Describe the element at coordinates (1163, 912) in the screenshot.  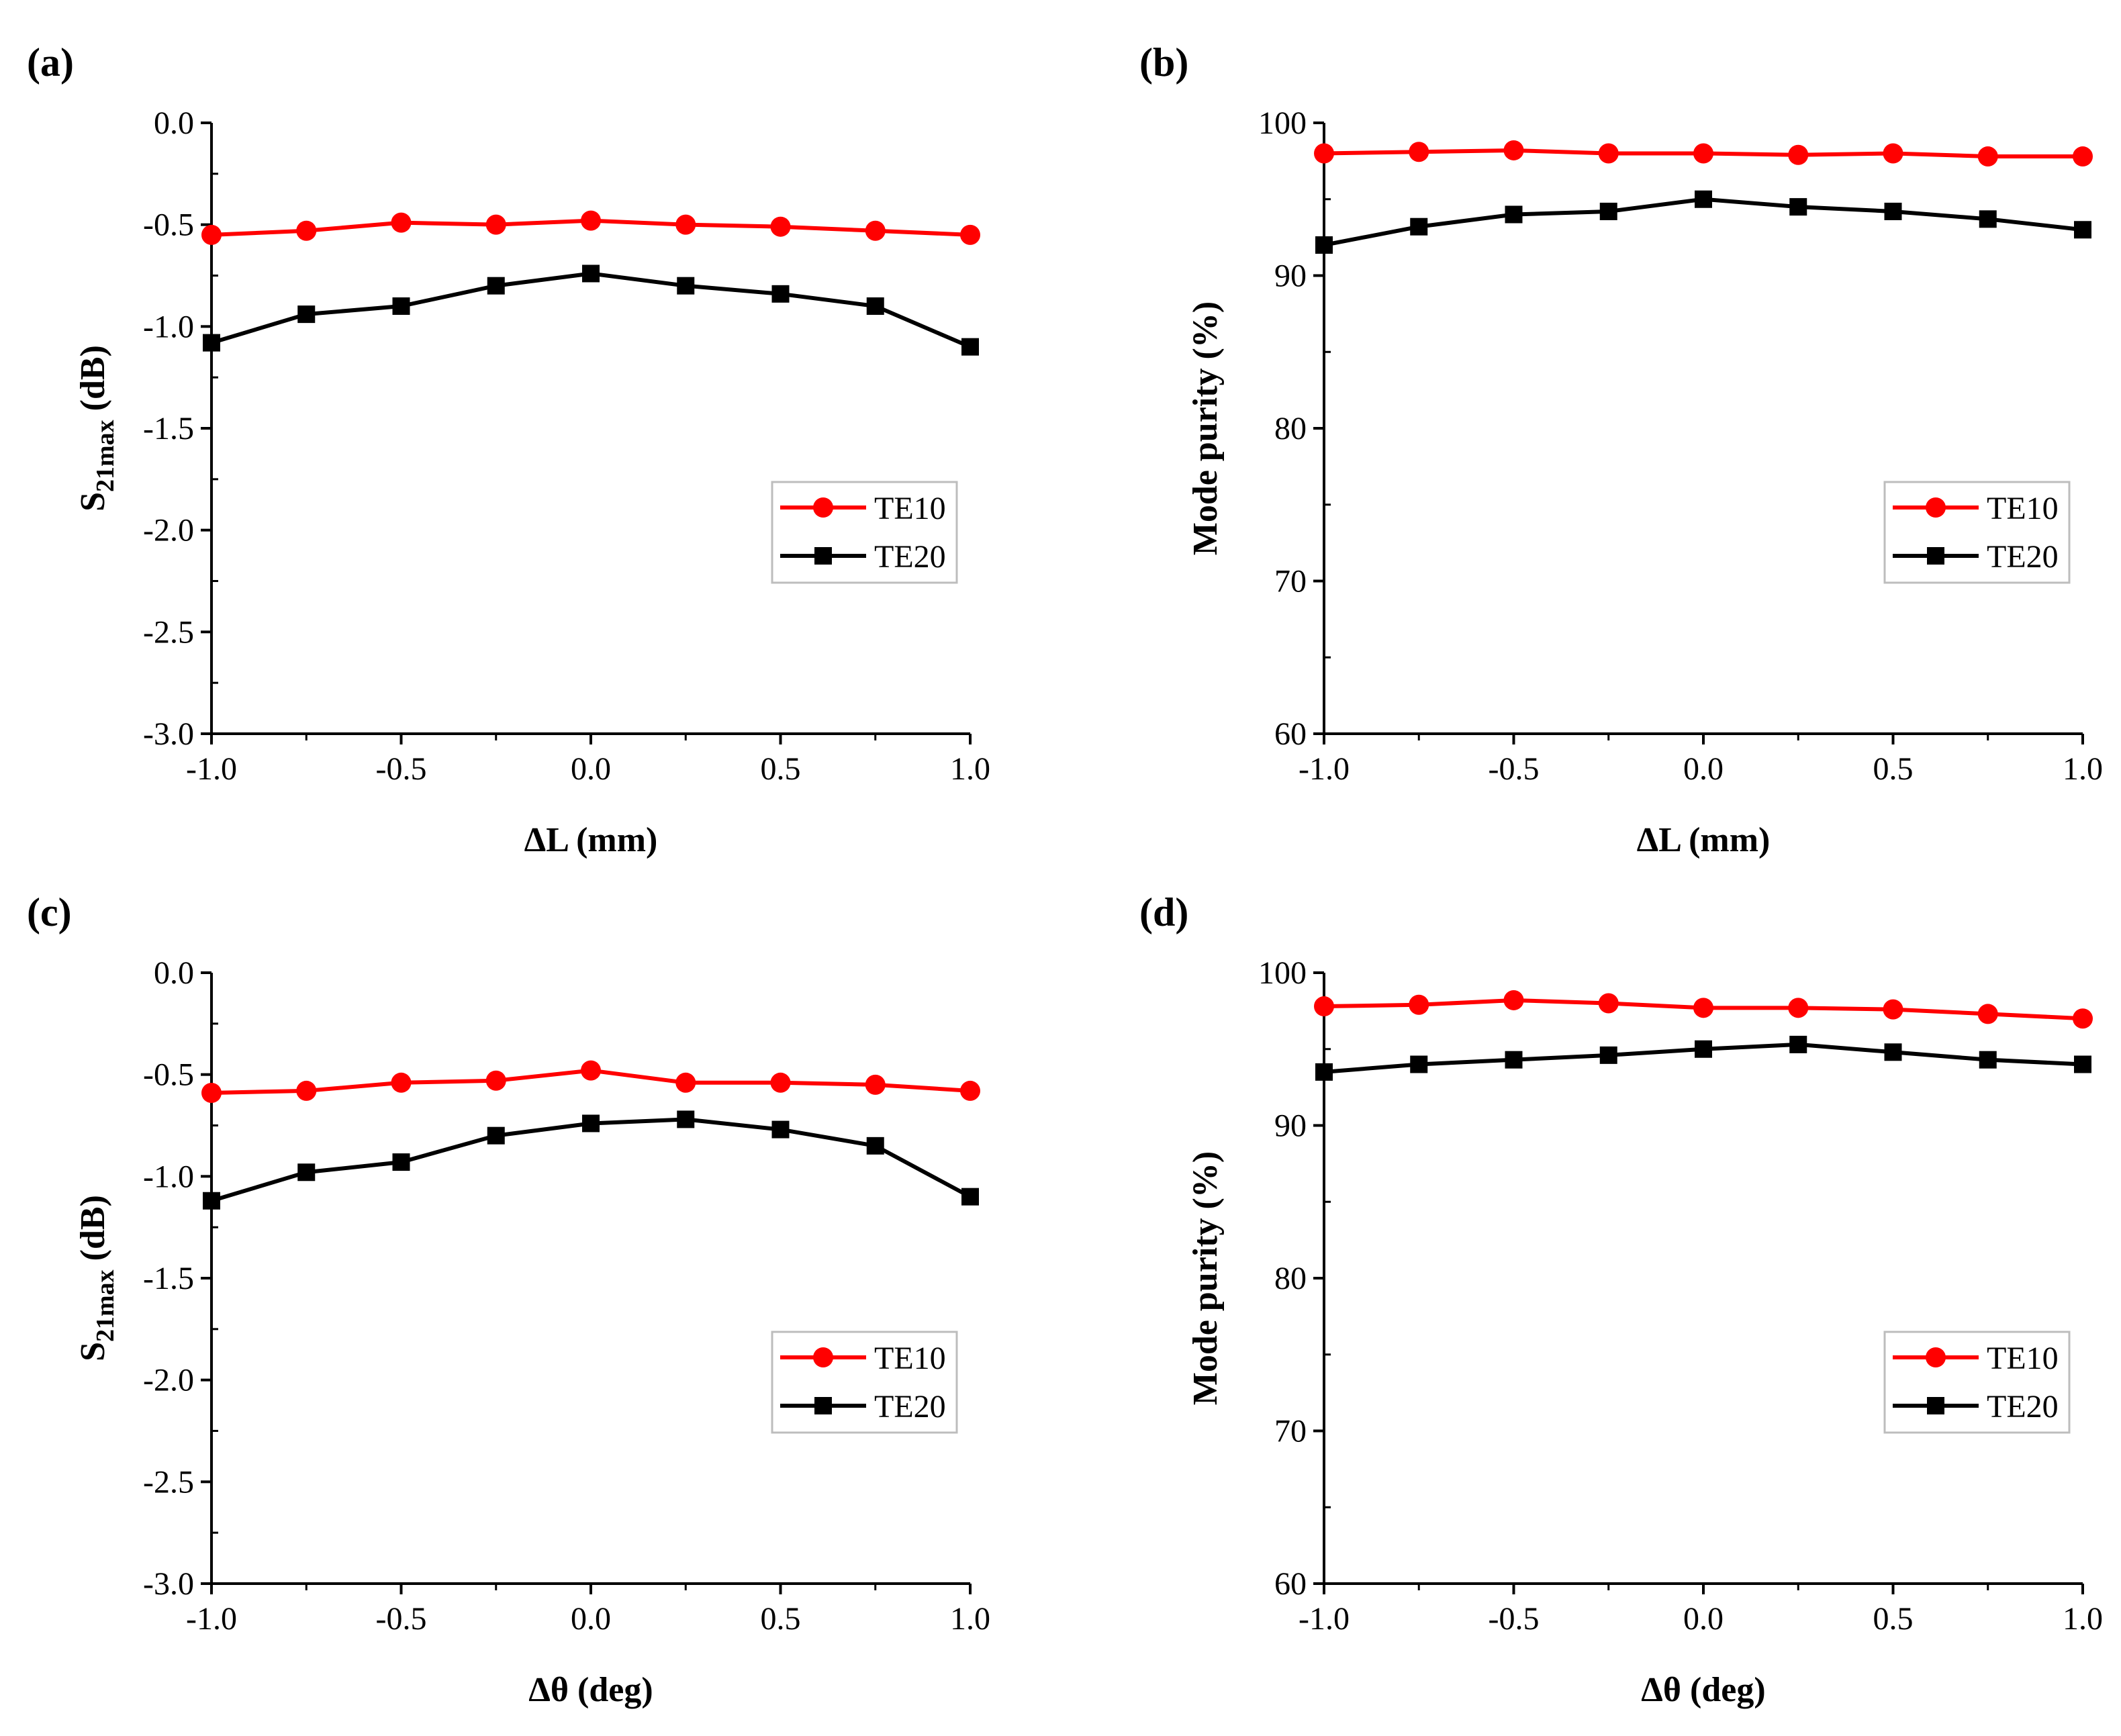
I see `panel-label: (d)` at that location.